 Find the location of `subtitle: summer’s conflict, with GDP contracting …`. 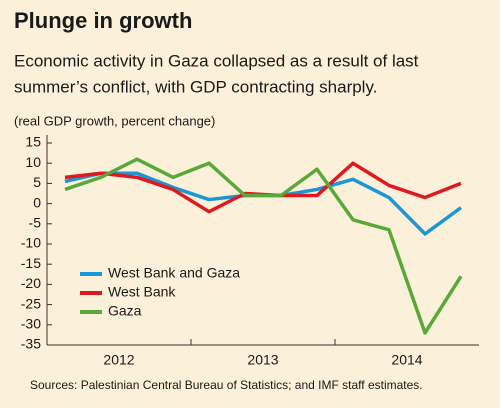

subtitle: summer’s conflict, with GDP contracting … is located at coordinates (195, 86).